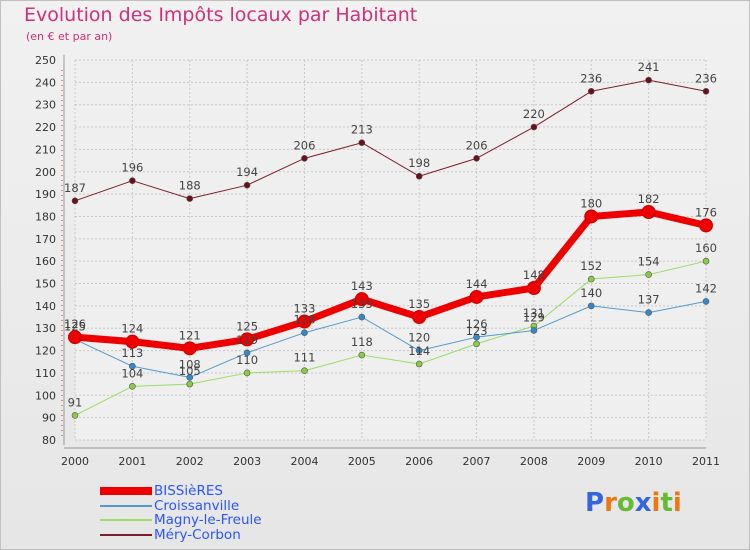 Image resolution: width=750 pixels, height=550 pixels. Describe the element at coordinates (45, 60) in the screenshot. I see `y-tick-label: 250` at that location.